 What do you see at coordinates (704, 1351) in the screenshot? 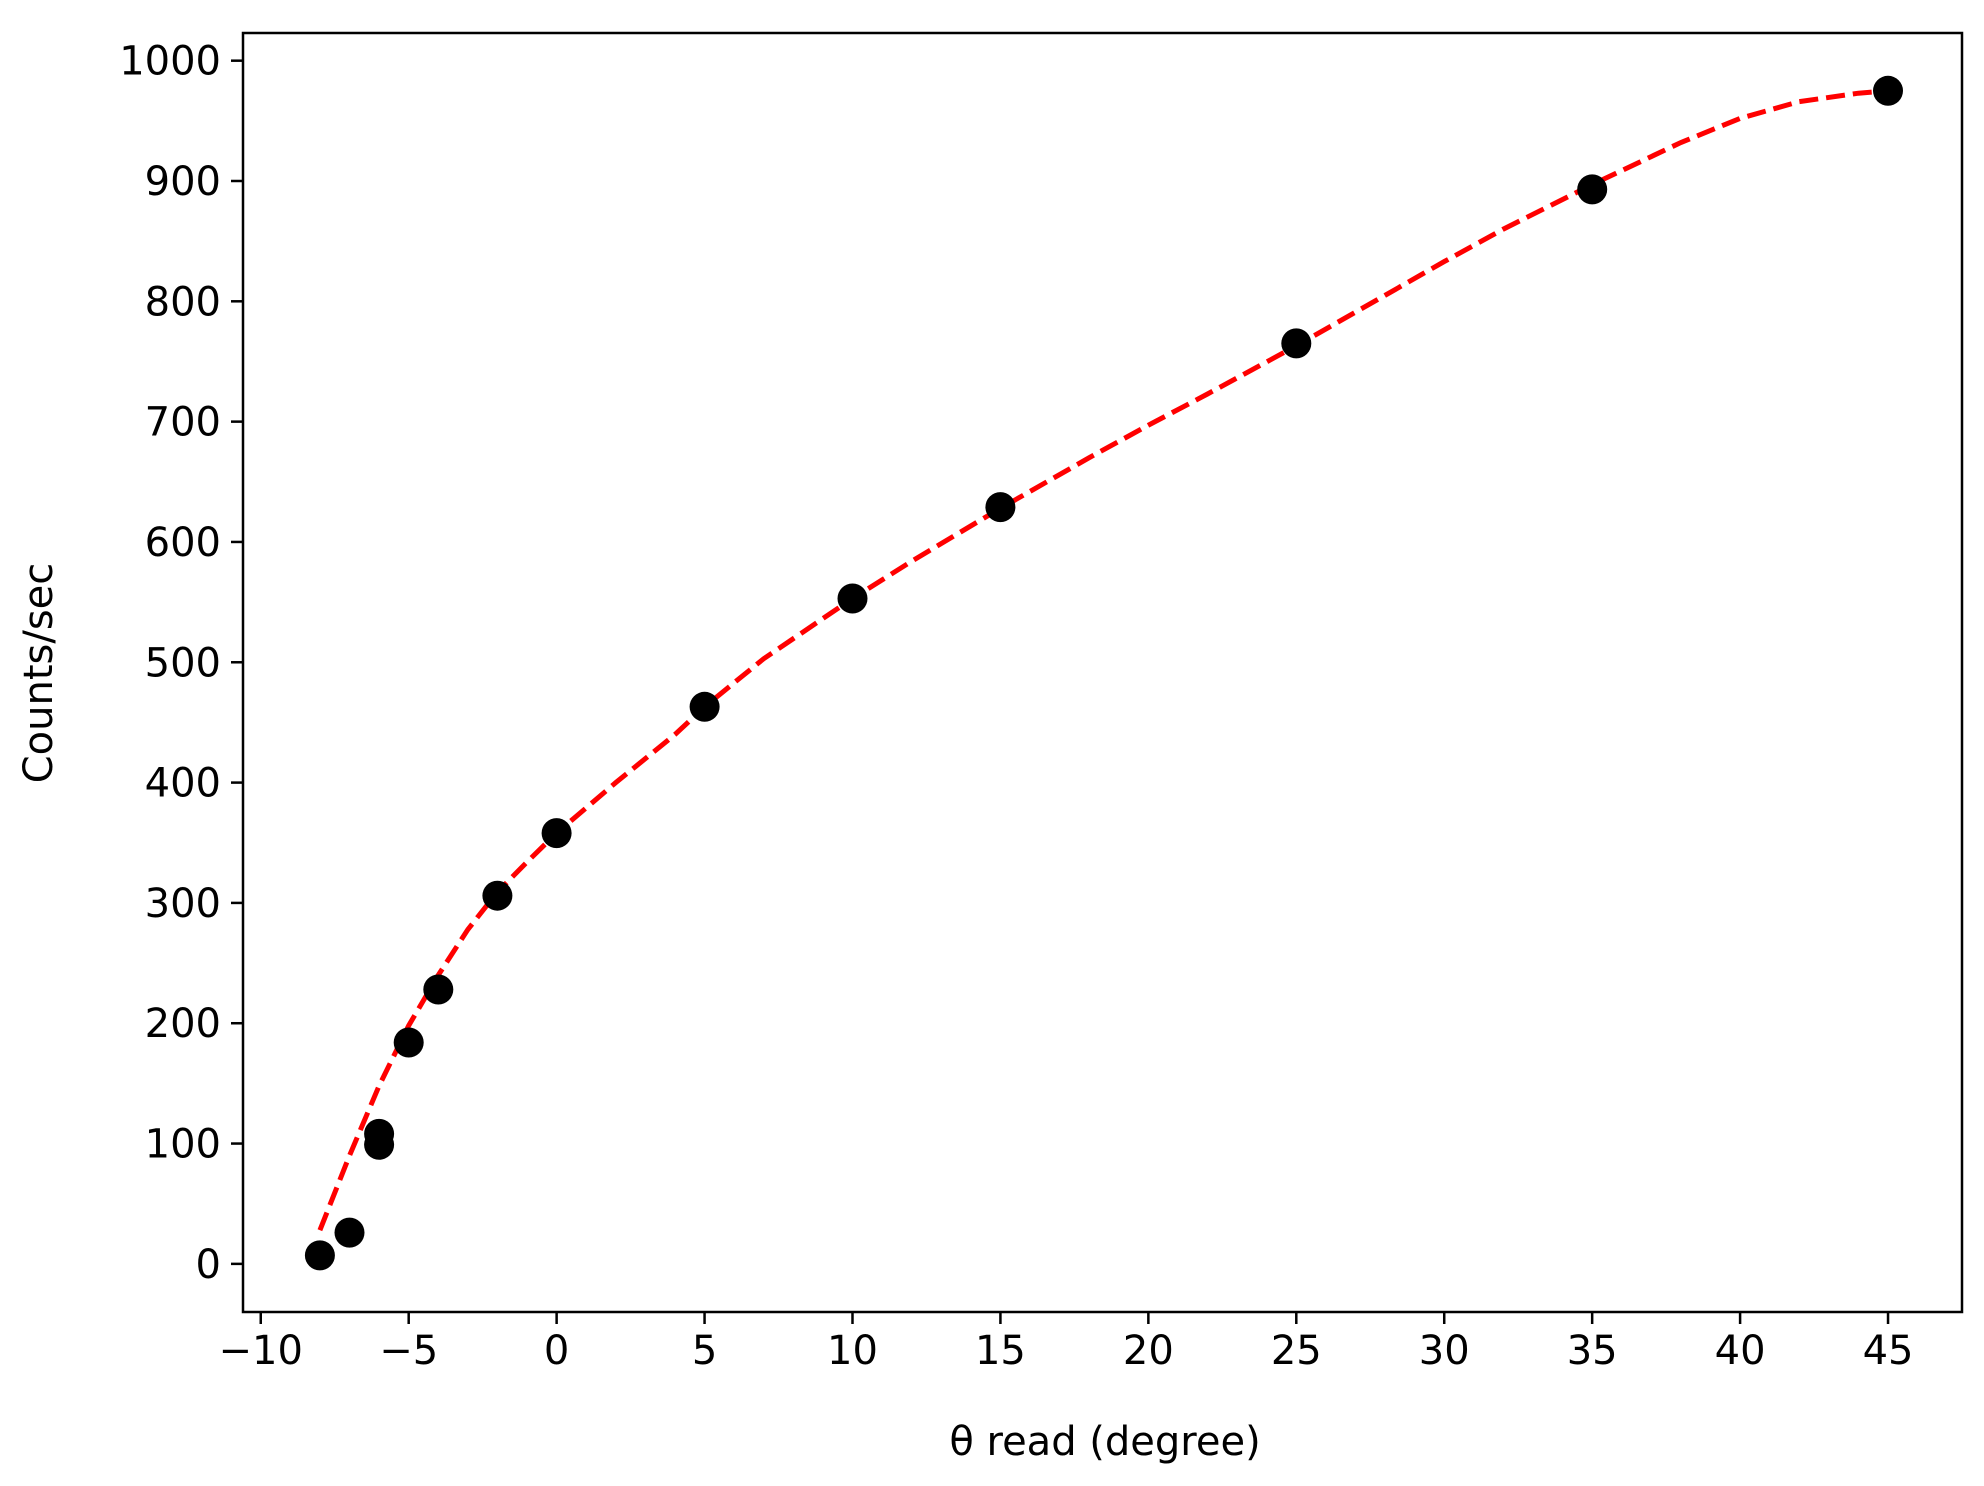
I see `x-tick-label: 5` at bounding box center [704, 1351].